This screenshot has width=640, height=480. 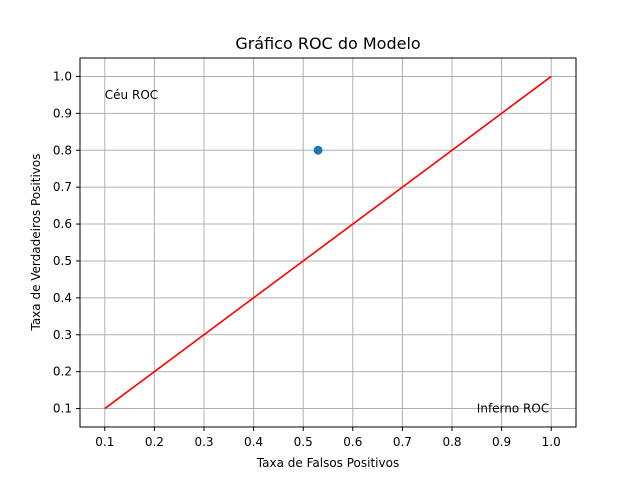 I want to click on annotation-label: Inferno ROC, so click(x=513, y=409).